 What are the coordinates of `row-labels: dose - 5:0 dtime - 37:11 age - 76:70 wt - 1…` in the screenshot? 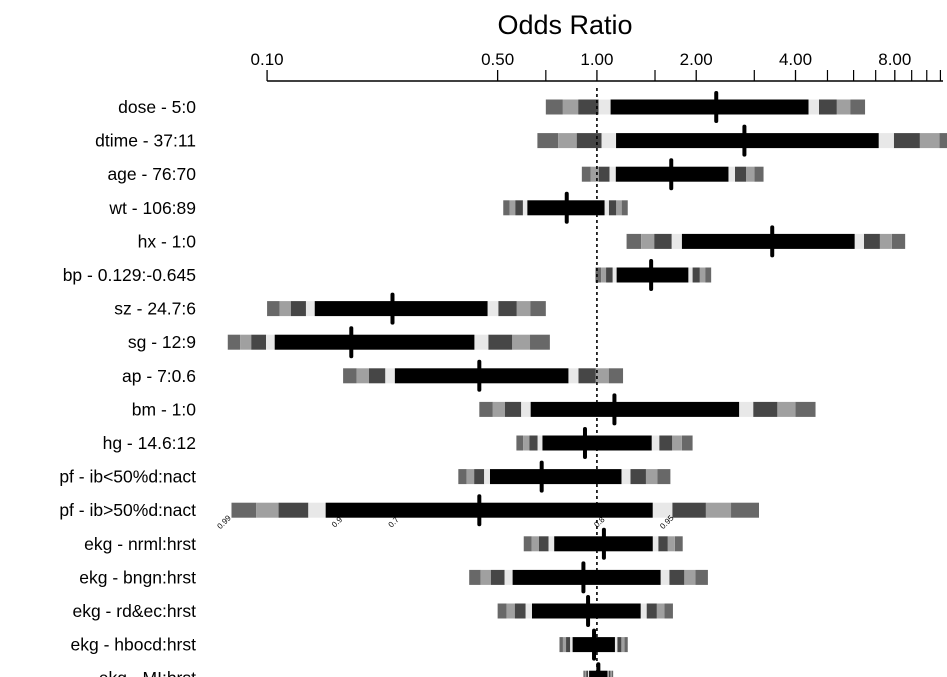 It's located at (127, 387).